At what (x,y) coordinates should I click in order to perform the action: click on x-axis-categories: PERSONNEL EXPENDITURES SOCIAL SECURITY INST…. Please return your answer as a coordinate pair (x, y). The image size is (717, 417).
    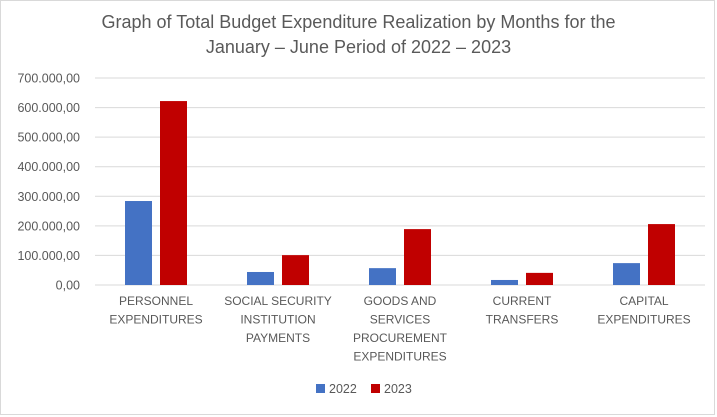
    Looking at the image, I should click on (399, 329).